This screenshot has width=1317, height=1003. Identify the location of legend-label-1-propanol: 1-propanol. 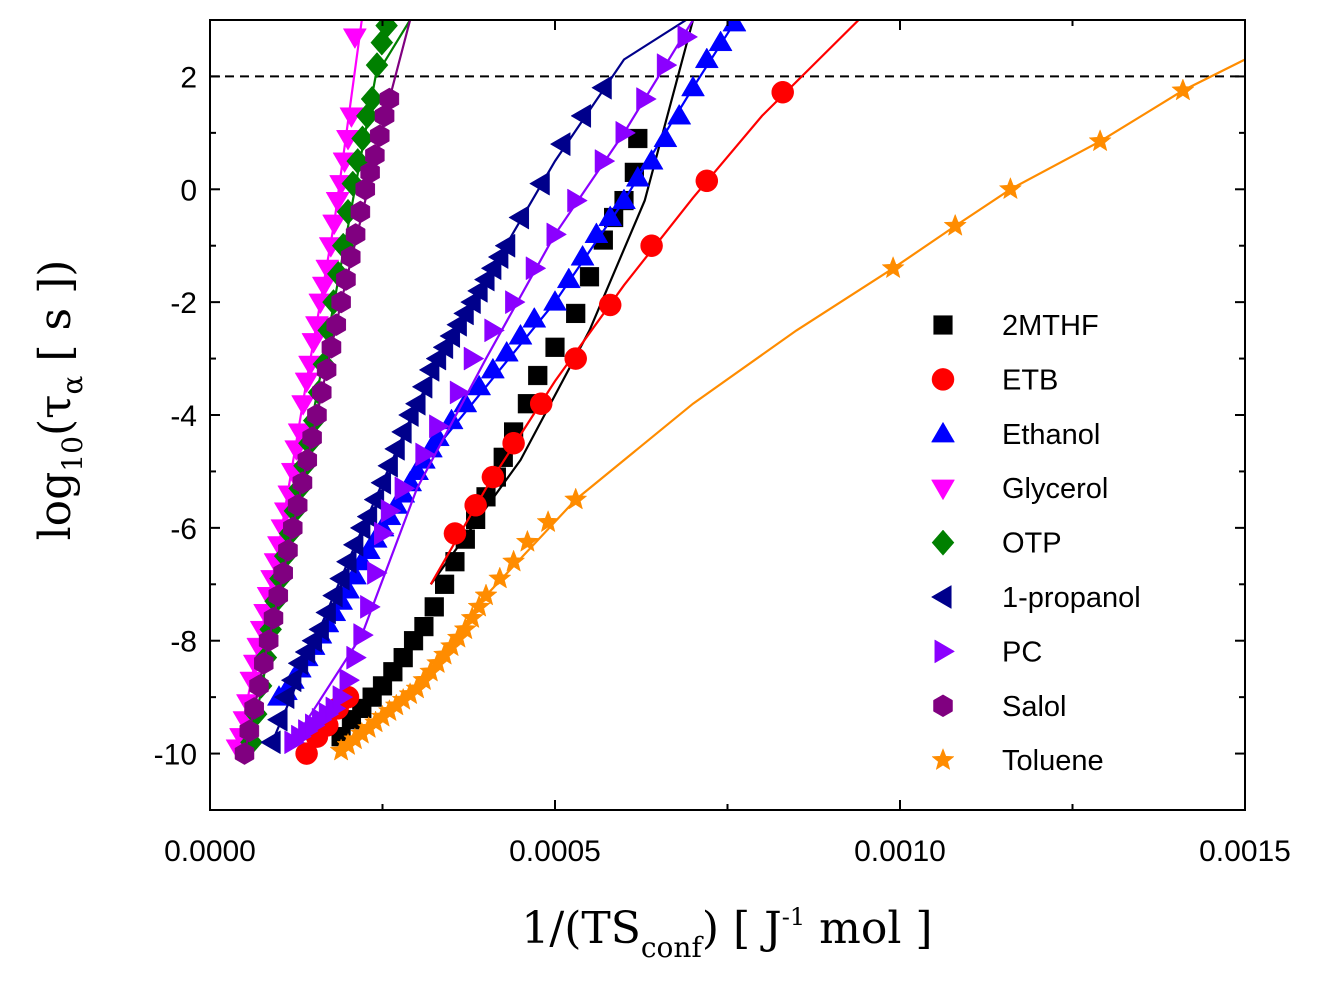
(1071, 598).